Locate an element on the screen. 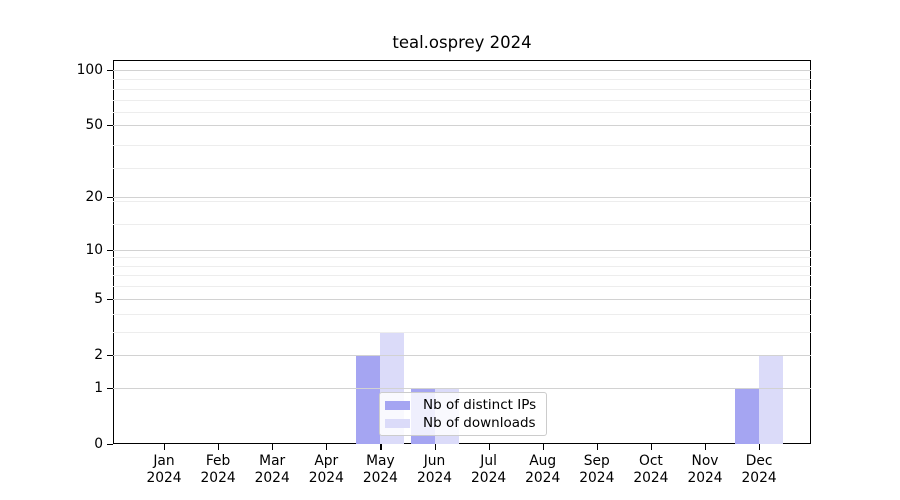  x-tick-label: Jul 2024 is located at coordinates (489, 470).